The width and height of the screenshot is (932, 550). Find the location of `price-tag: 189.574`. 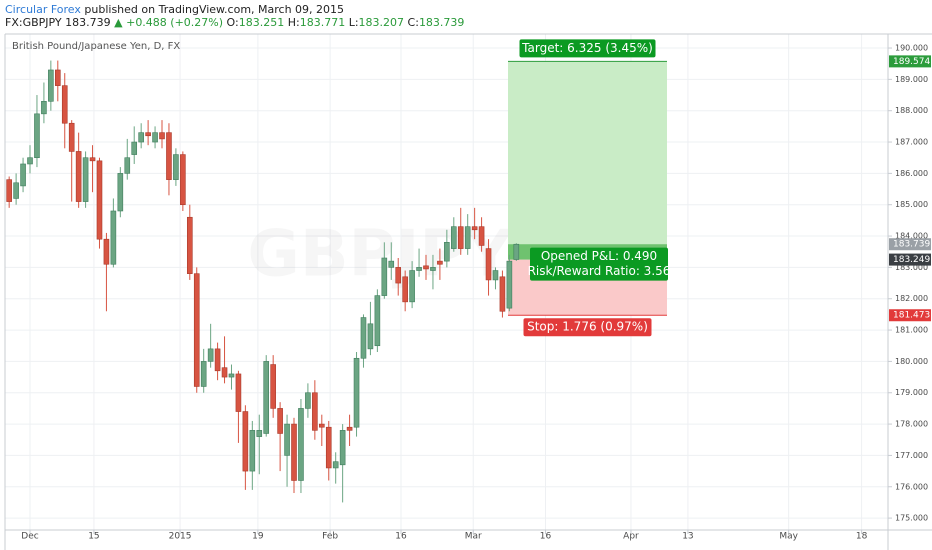

price-tag: 189.574 is located at coordinates (911, 62).